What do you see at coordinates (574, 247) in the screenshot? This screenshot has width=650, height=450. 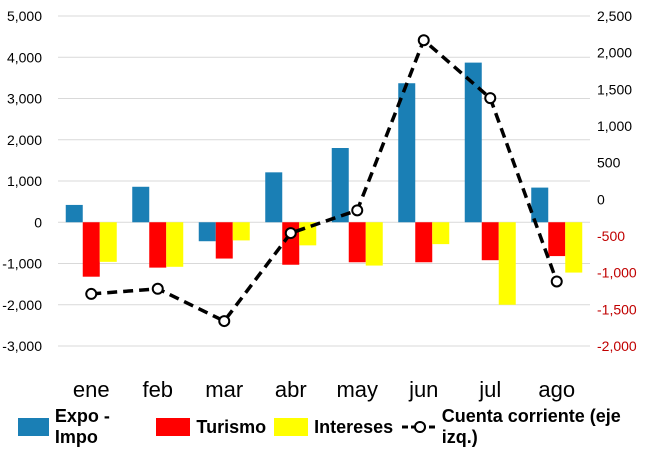 I see `bar-intereses-ago` at bounding box center [574, 247].